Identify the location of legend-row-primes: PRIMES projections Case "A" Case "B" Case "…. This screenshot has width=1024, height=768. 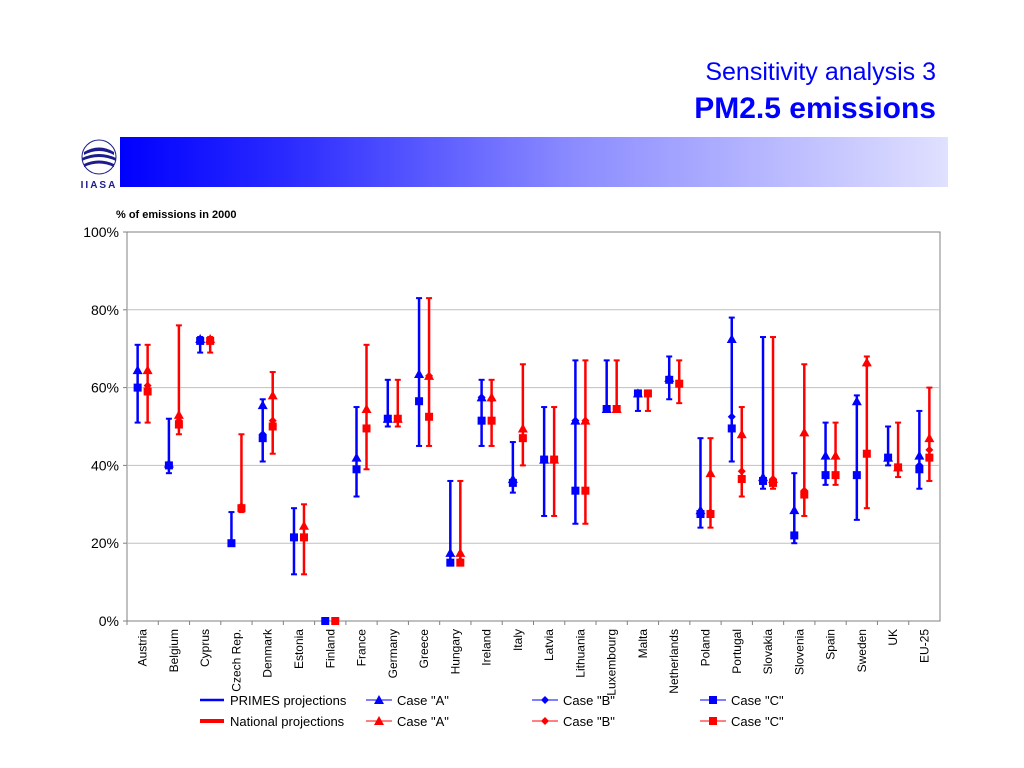
(492, 700).